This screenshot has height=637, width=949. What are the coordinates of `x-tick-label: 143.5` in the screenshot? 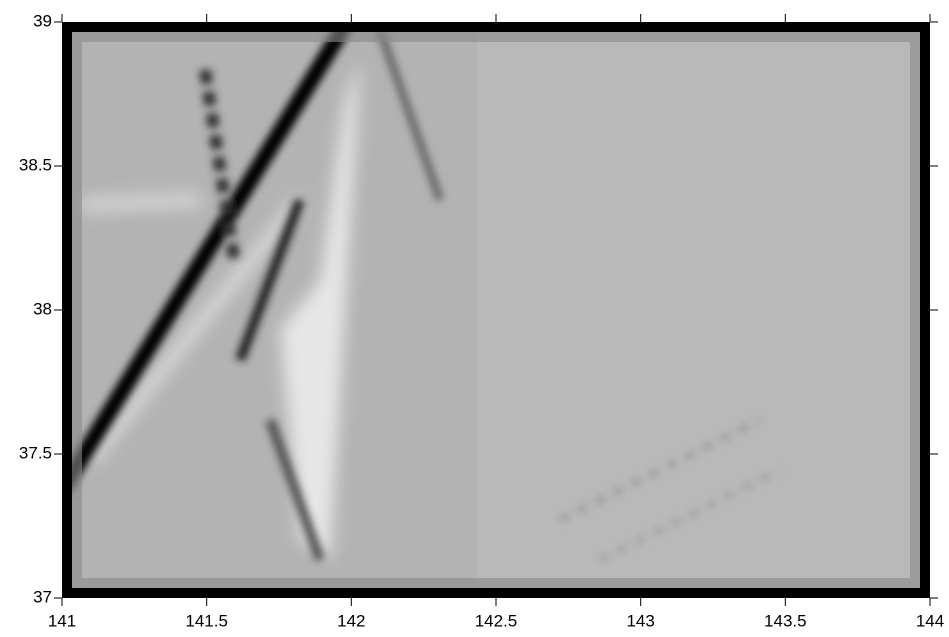 It's located at (785, 620).